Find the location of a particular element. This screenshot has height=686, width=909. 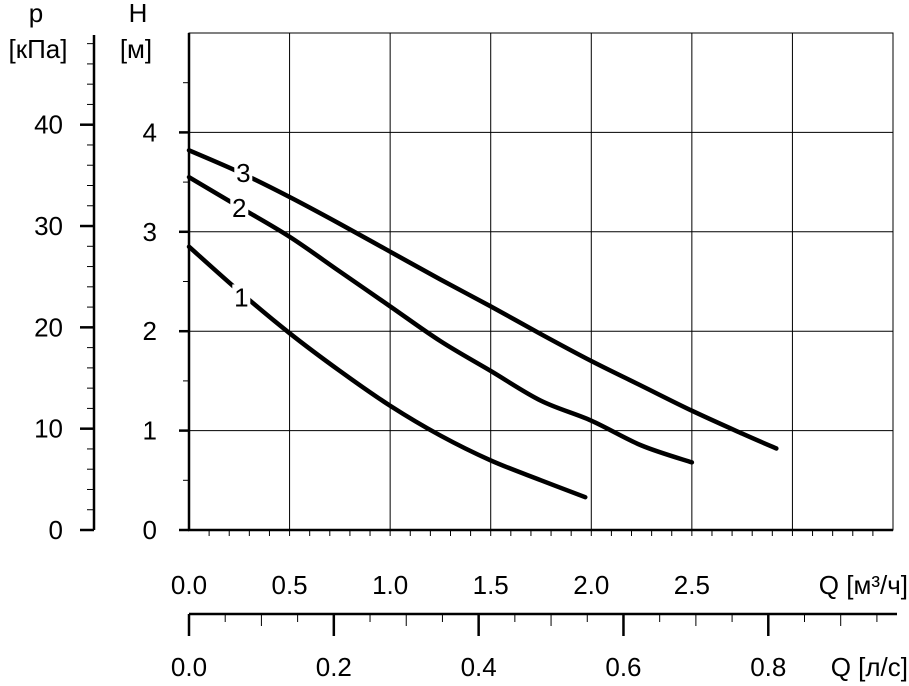

curve-label-2: 2 is located at coordinates (239, 208).